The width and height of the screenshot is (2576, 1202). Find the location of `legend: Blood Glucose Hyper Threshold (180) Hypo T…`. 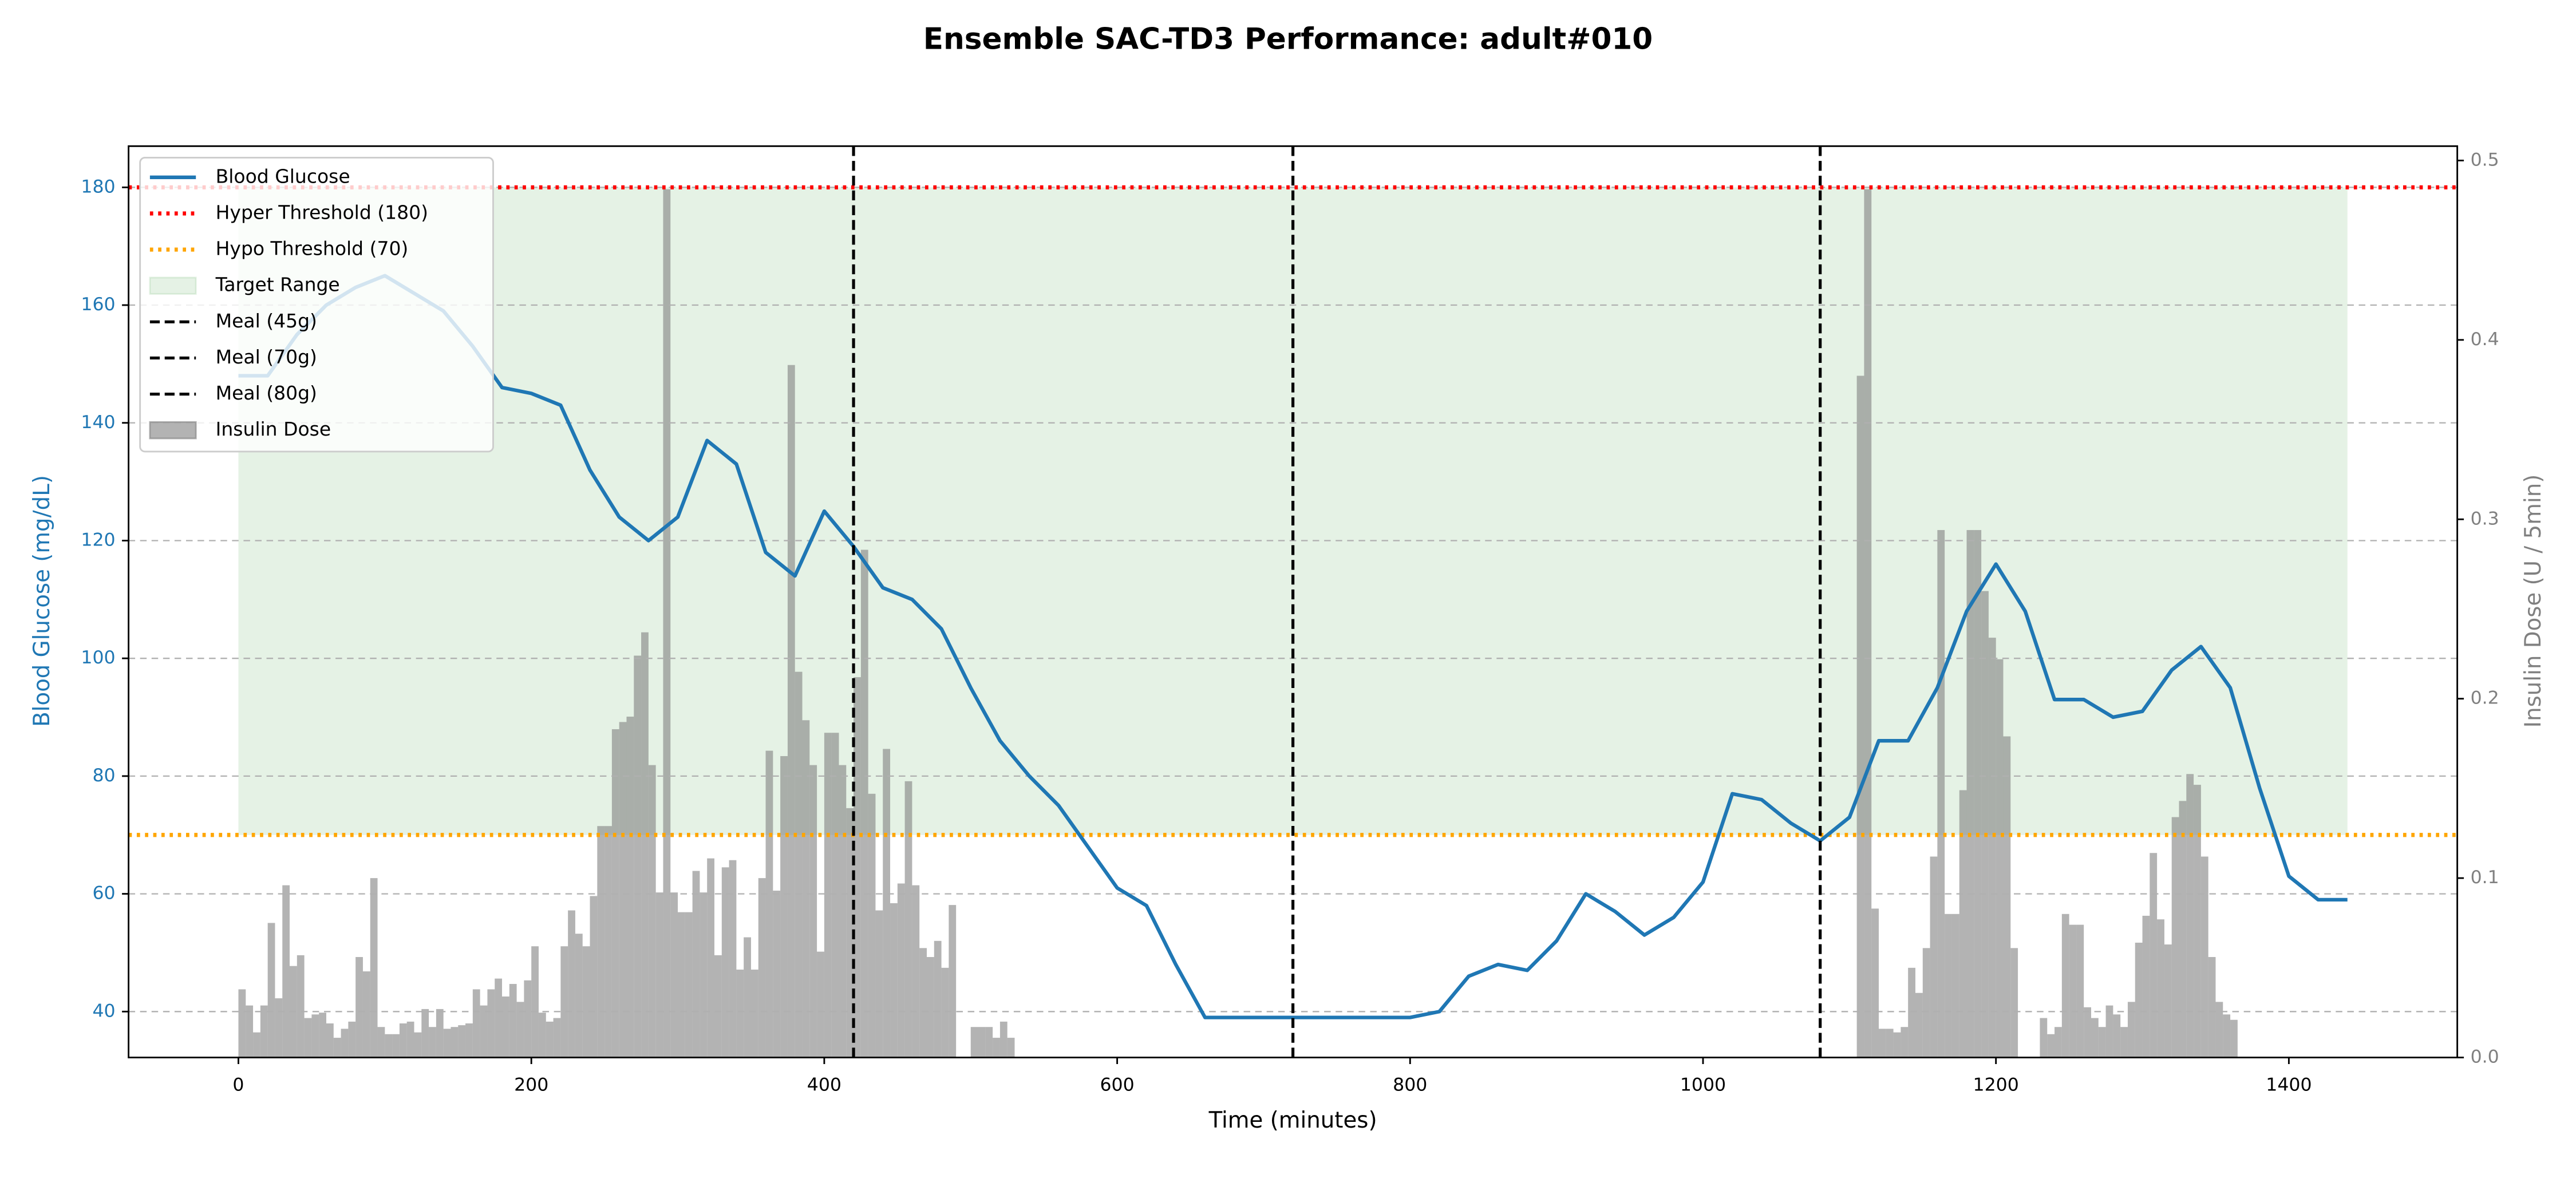

legend: Blood Glucose Hyper Threshold (180) Hypo T… is located at coordinates (316, 305).